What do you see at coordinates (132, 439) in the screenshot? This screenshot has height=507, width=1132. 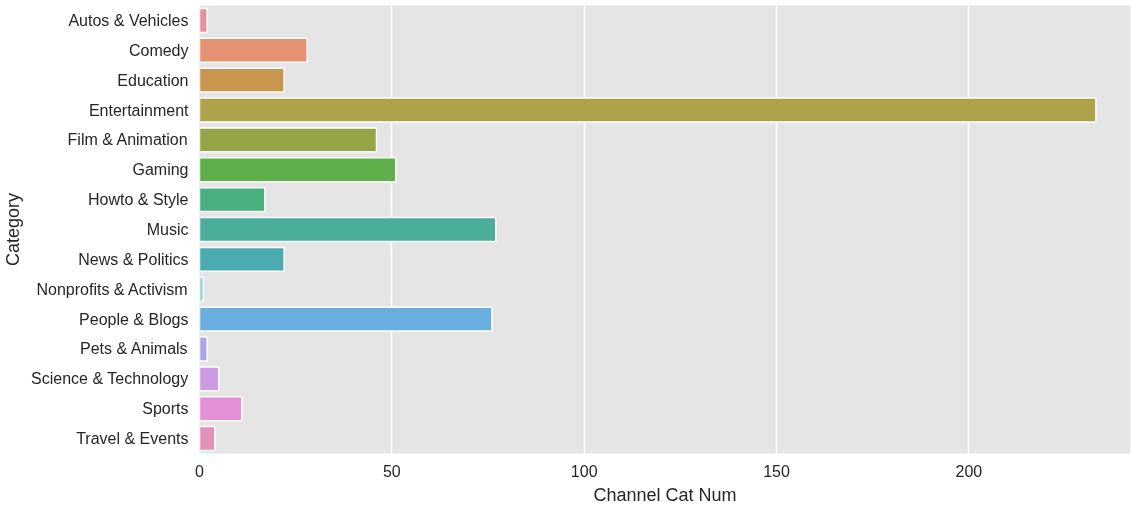 I see `y-tick-label: Travel & Events` at bounding box center [132, 439].